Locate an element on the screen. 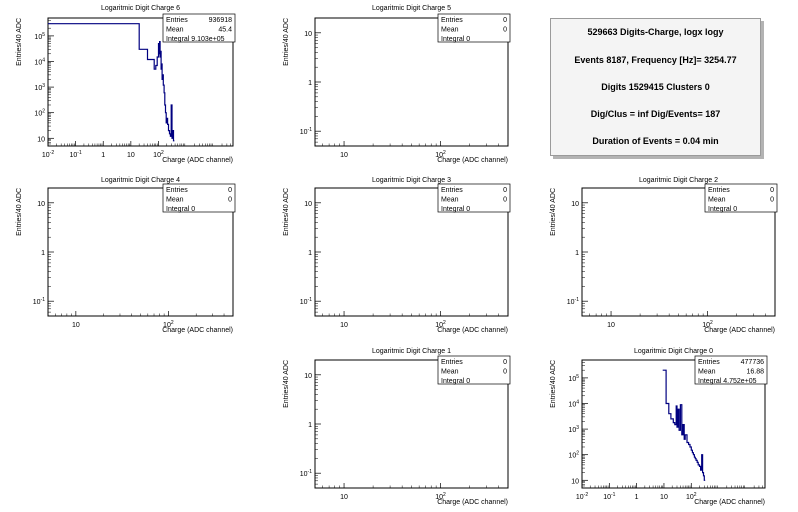 The width and height of the screenshot is (798, 512). histogram-title: Logaritmic Digit Charge 5 is located at coordinates (411, 8).